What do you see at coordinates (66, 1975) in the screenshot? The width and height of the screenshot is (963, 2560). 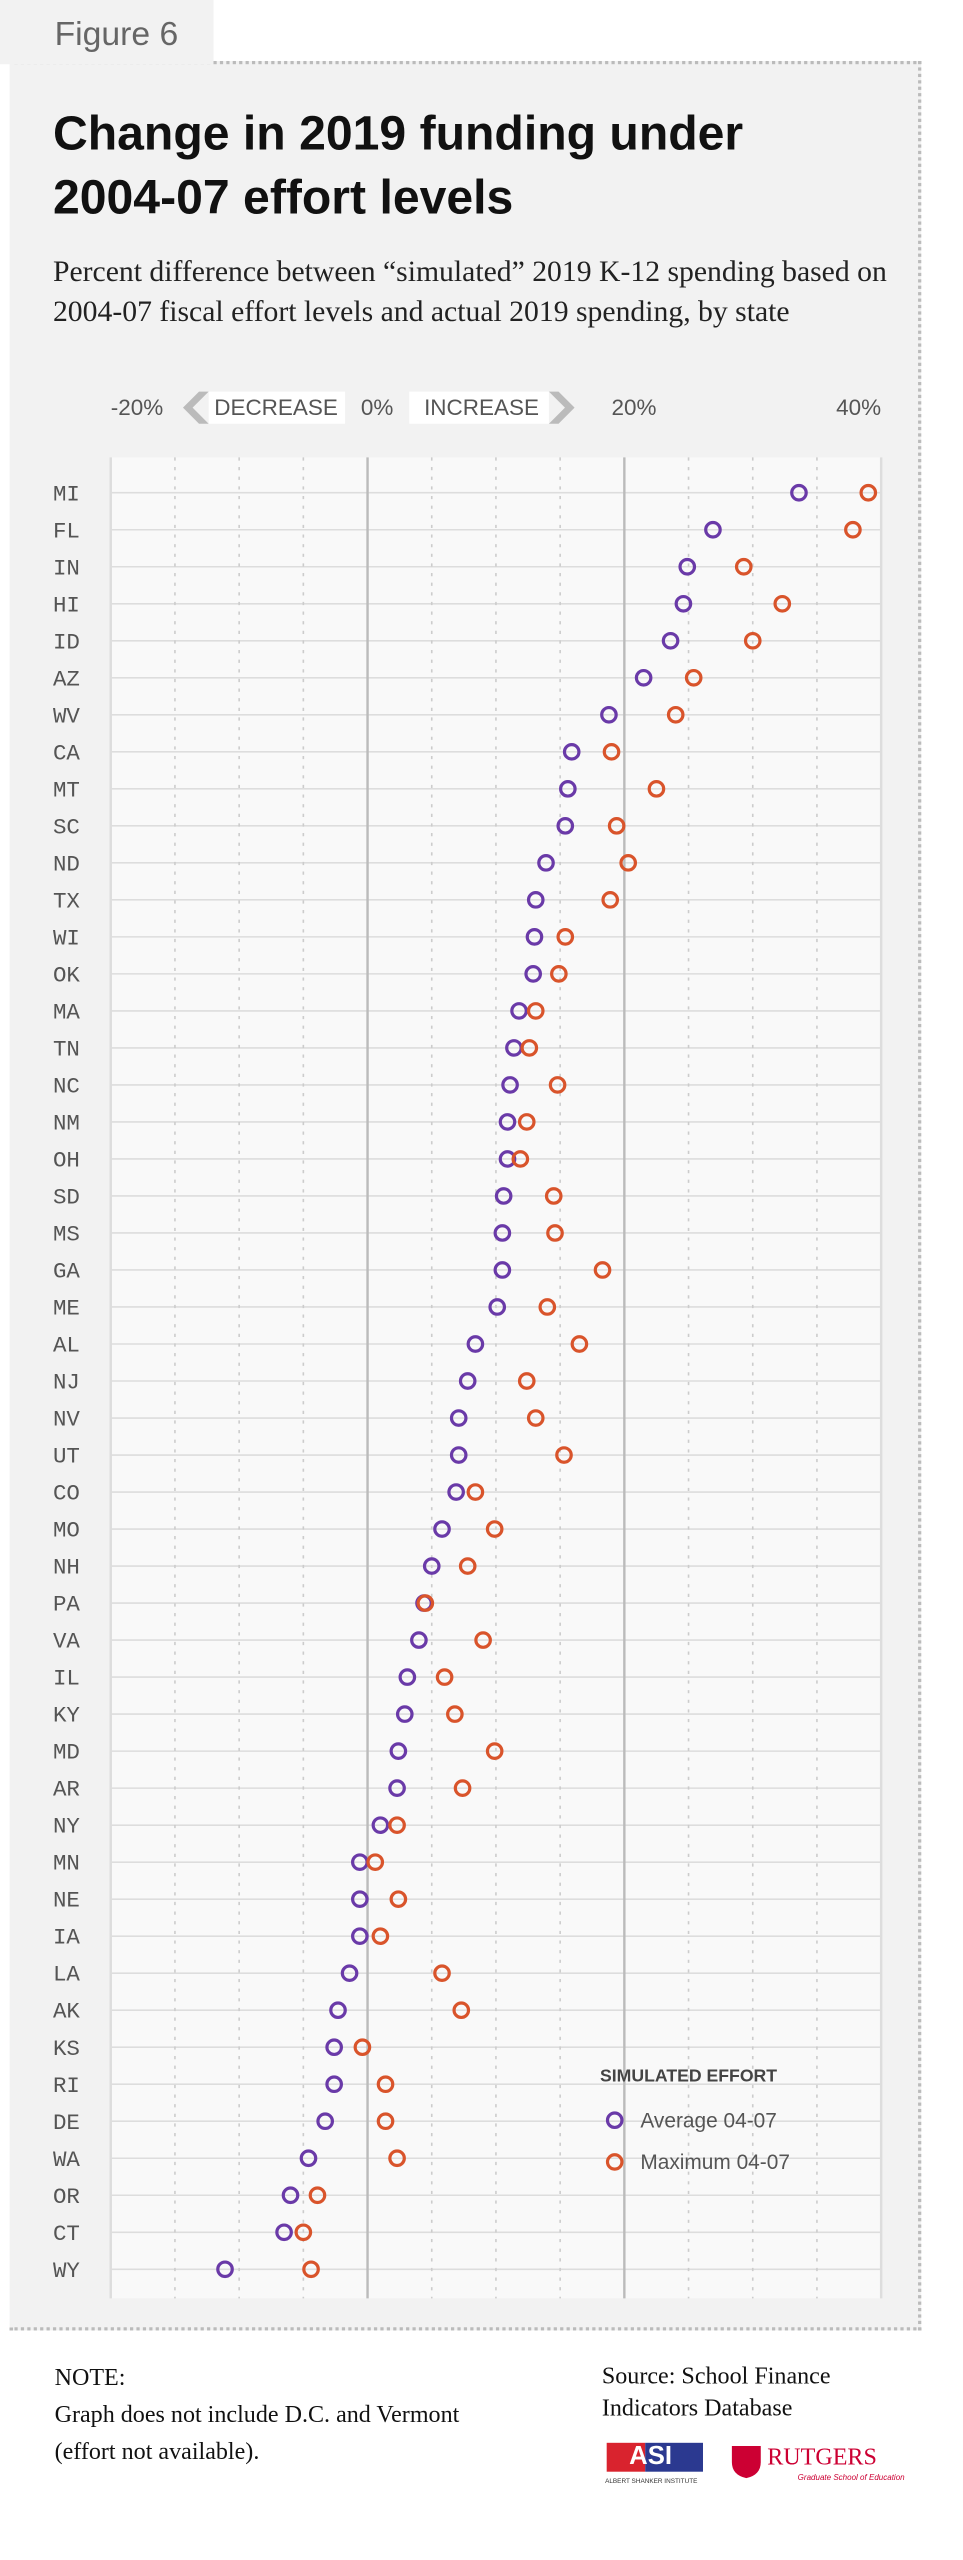 I see `y-tick-label: LA` at bounding box center [66, 1975].